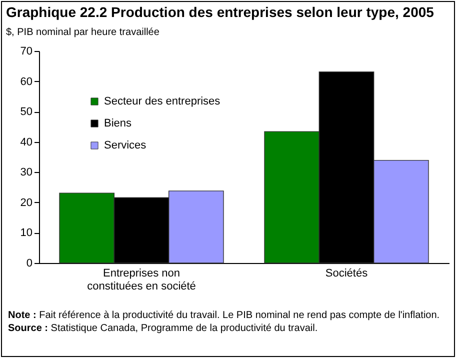  I want to click on legend-label: Services, so click(125, 146).